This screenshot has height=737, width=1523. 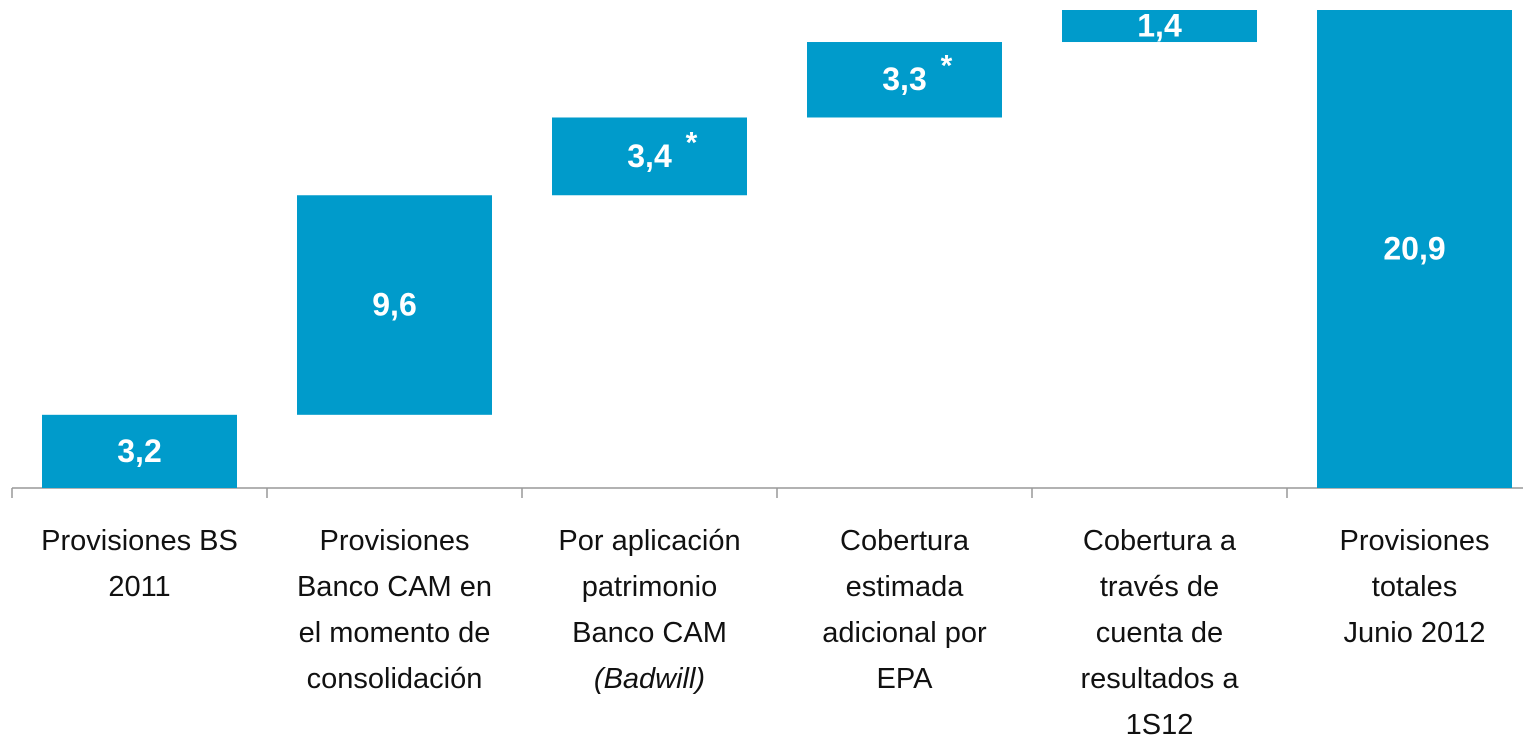 What do you see at coordinates (649, 679) in the screenshot?
I see `category-note: (Badwill)` at bounding box center [649, 679].